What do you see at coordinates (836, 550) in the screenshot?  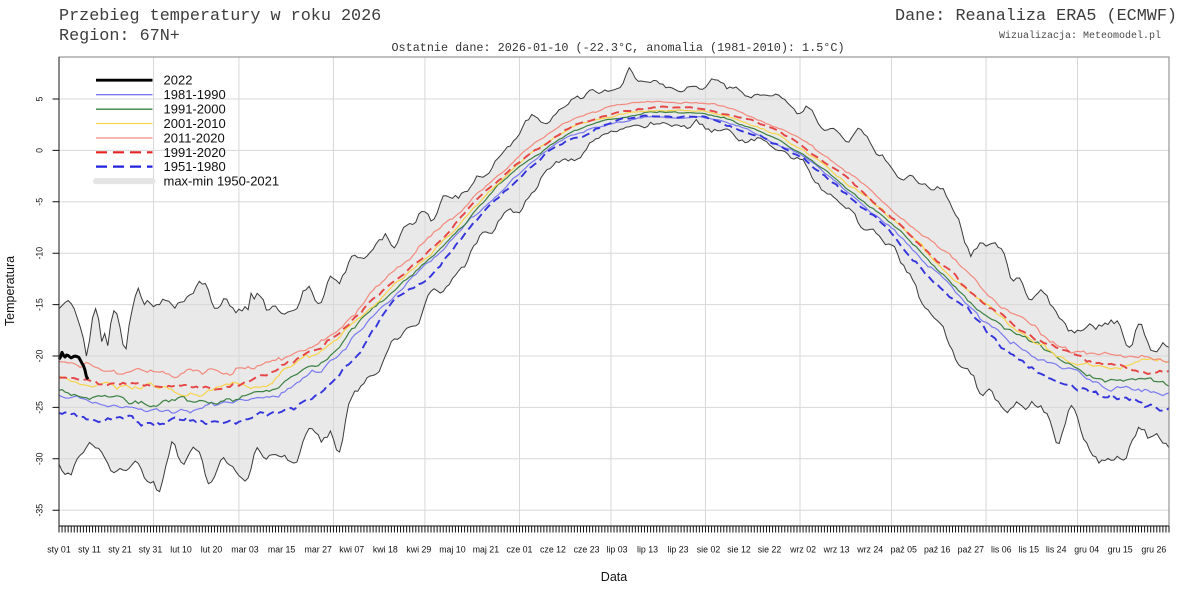 I see `svg-text: wrz 13` at bounding box center [836, 550].